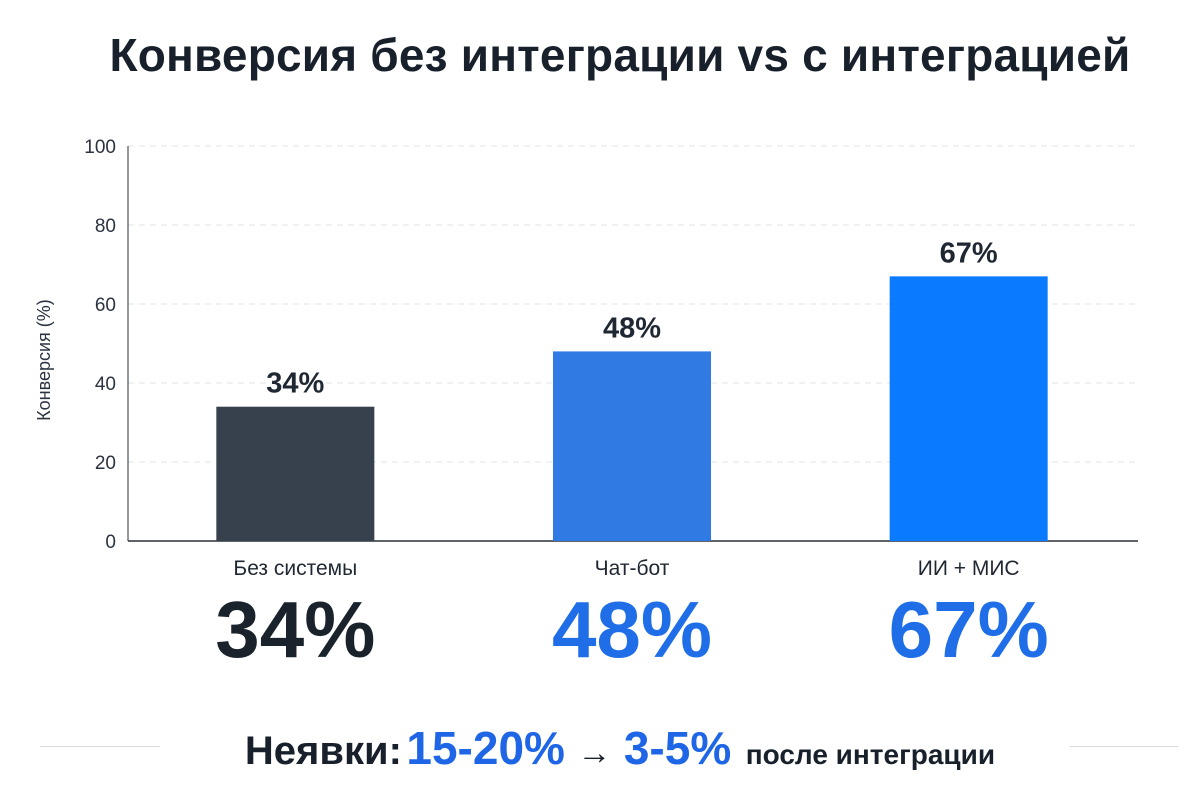  Describe the element at coordinates (632, 629) in the screenshot. I see `summary-value: 48%` at that location.